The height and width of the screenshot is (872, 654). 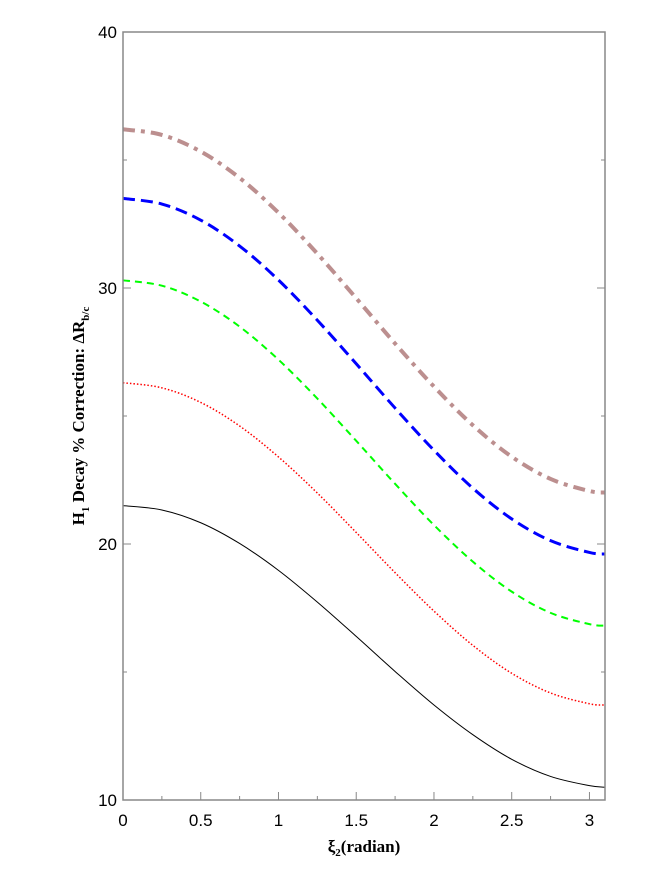 I want to click on x-tick-label: 3, so click(x=589, y=820).